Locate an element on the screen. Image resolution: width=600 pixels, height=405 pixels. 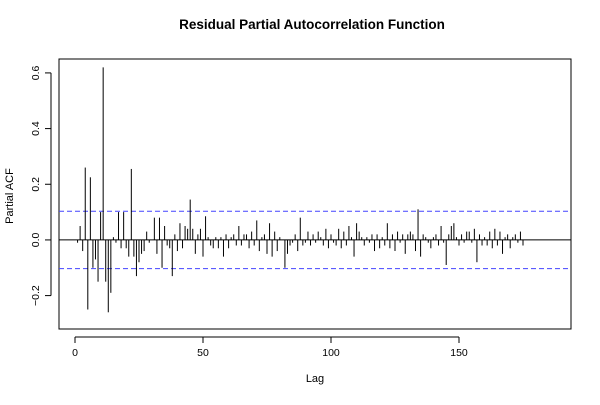
x-axis-label: Lag is located at coordinates (315, 379).